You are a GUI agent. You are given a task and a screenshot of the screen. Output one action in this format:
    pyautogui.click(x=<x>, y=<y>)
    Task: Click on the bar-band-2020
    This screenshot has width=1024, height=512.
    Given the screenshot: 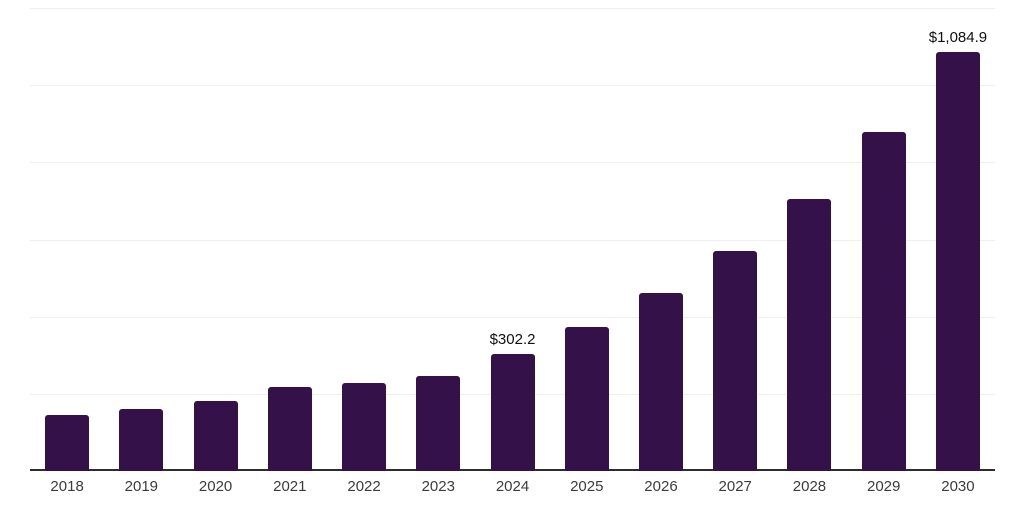 What is the action you would take?
    pyautogui.click(x=215, y=239)
    